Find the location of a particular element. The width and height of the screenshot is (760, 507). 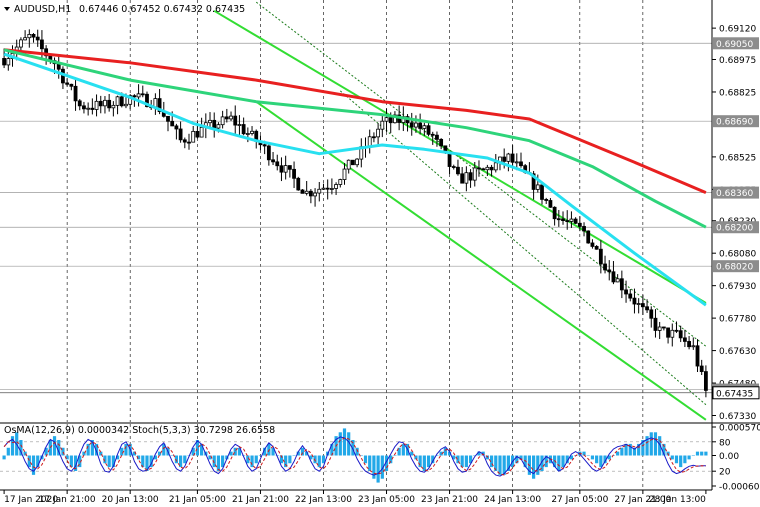

level-tag-label: 0.67435 is located at coordinates (734, 394).